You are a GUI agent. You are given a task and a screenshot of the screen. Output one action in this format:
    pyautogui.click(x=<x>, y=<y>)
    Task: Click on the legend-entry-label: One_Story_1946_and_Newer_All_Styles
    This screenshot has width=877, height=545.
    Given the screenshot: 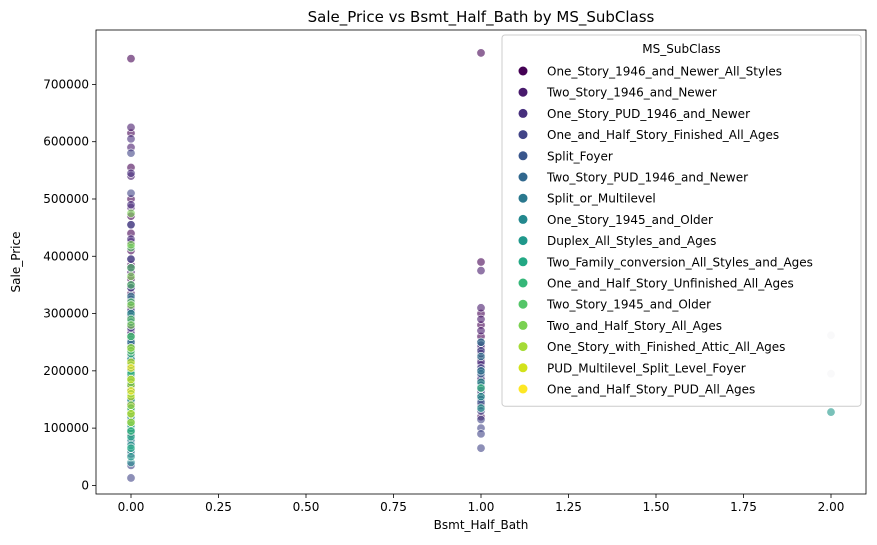 What is the action you would take?
    pyautogui.click(x=664, y=72)
    